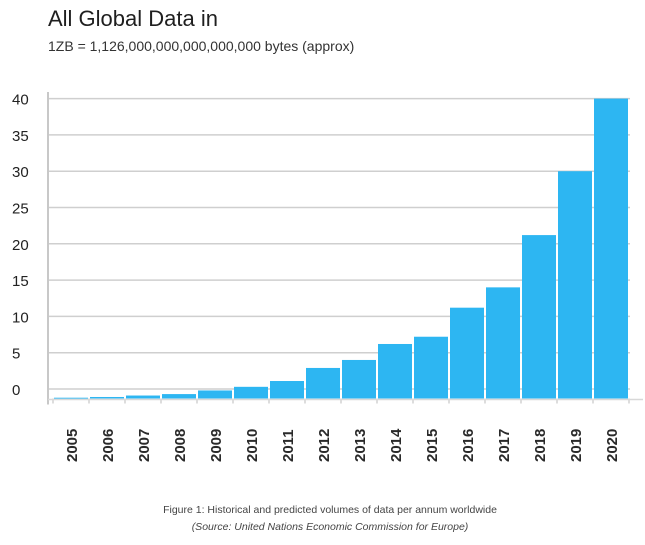  I want to click on y-tick-label: 30, so click(20, 172).